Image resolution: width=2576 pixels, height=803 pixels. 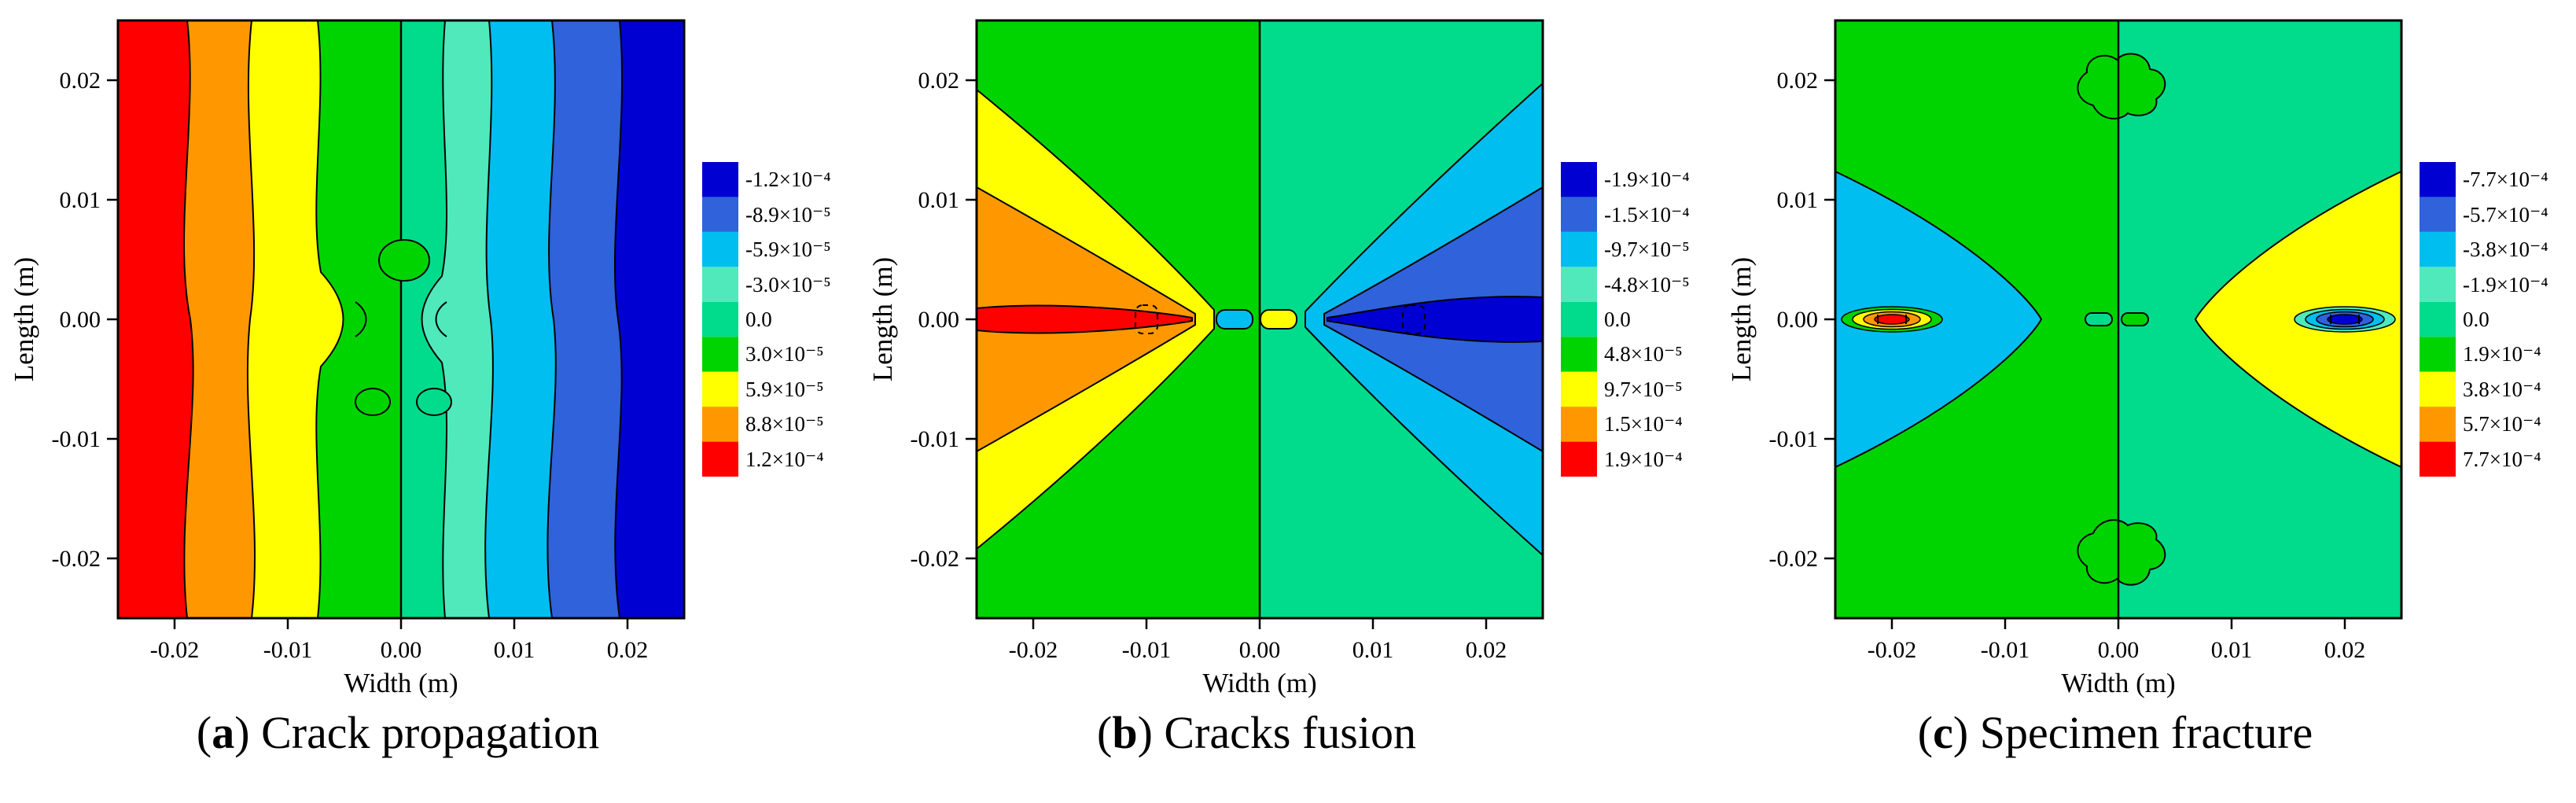 I want to click on legend-label: -5.9×10⁻⁵, so click(x=788, y=249).